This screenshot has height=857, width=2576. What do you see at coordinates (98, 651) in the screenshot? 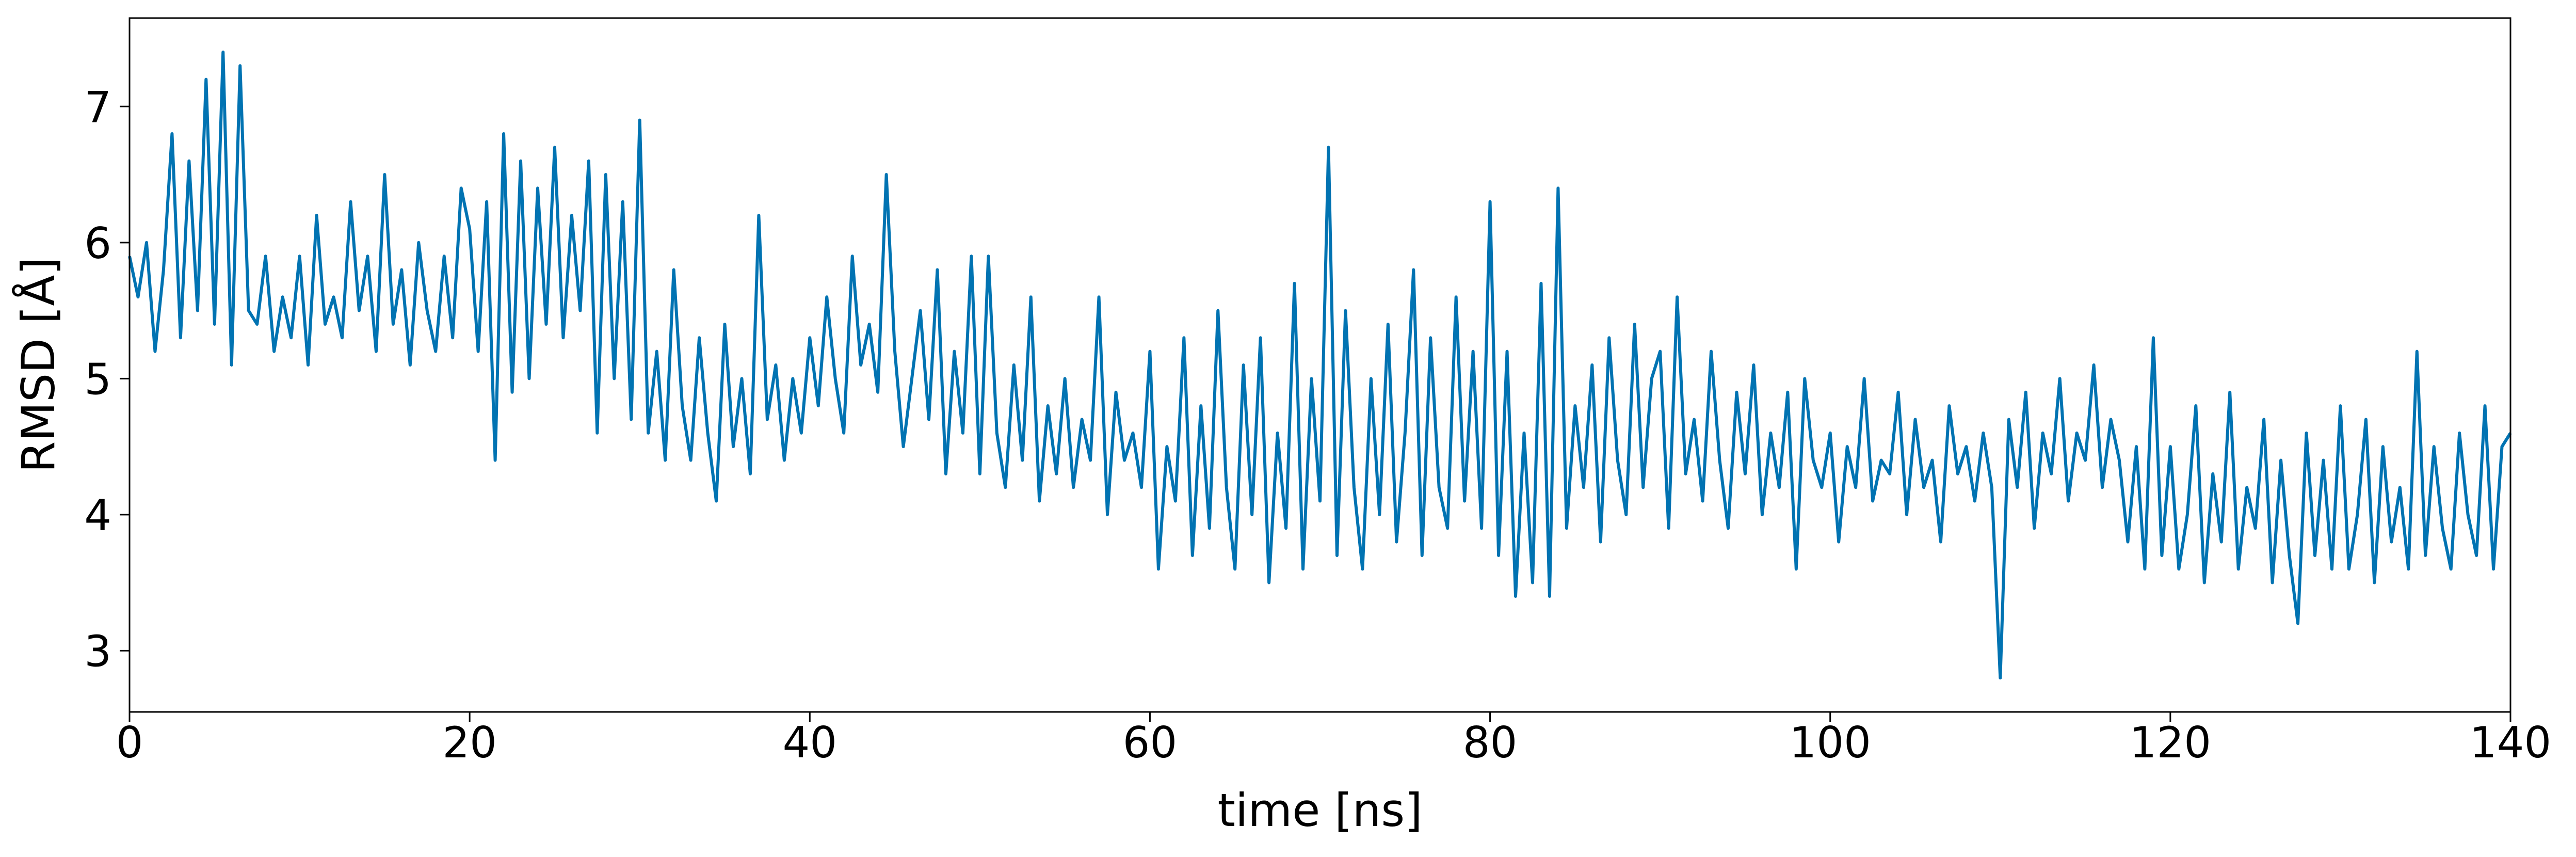
I see `y-tick-label: 3` at bounding box center [98, 651].